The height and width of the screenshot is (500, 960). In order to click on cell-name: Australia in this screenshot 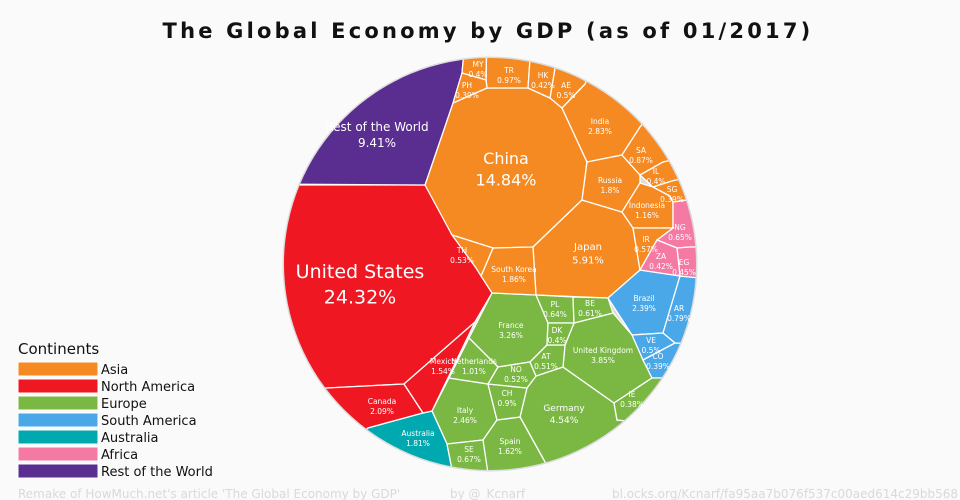, I will do `click(417, 433)`.